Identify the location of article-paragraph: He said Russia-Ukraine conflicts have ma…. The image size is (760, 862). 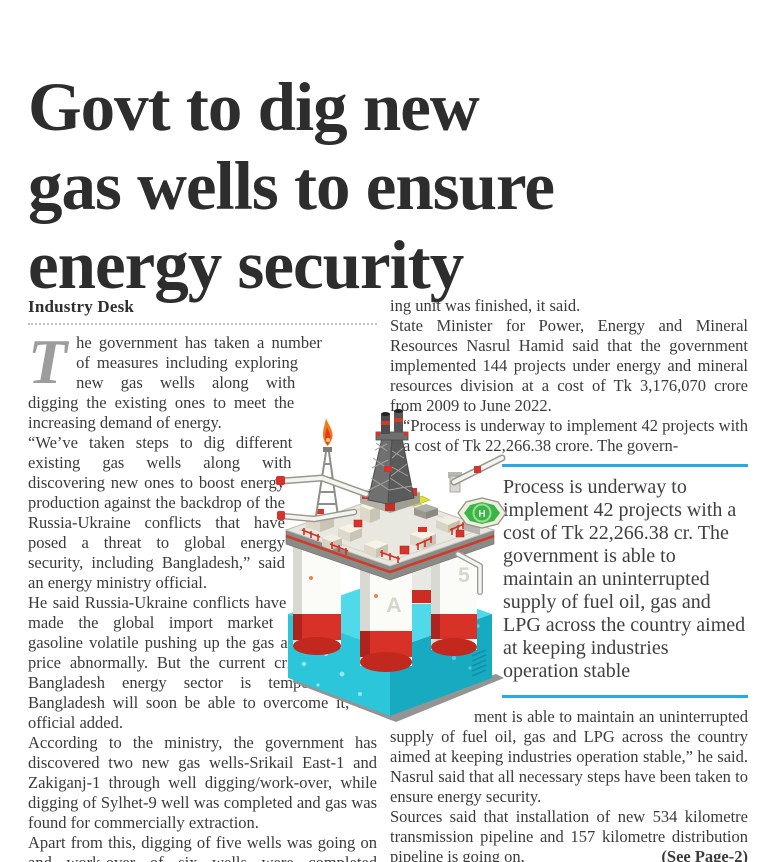
(202, 662).